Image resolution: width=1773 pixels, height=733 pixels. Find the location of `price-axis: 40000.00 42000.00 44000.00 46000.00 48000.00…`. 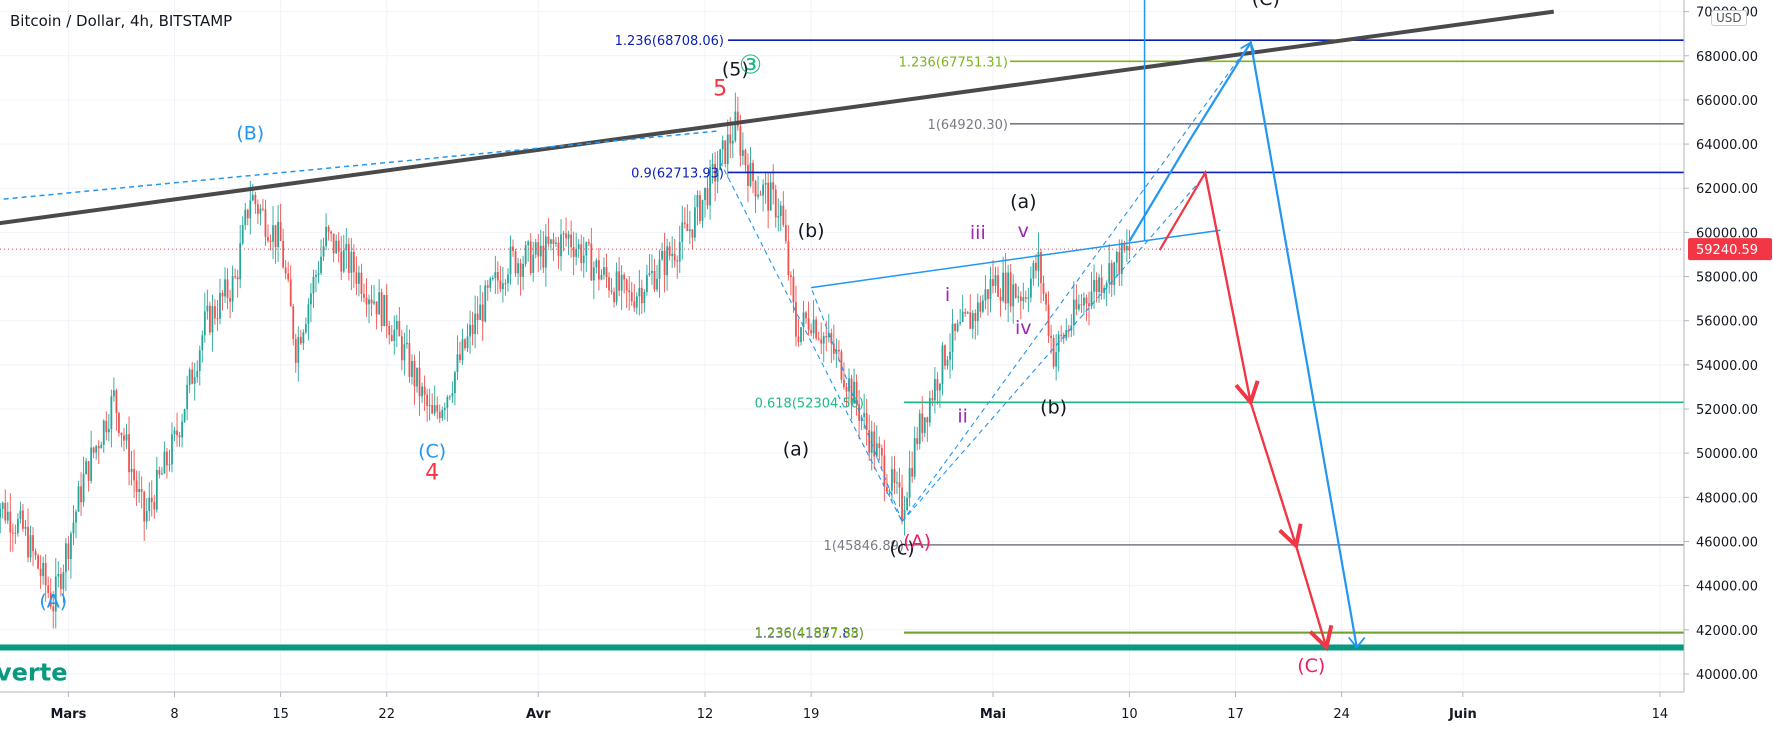

price-axis: 40000.00 42000.00 44000.00 46000.00 48000.00… is located at coordinates (1728, 366).